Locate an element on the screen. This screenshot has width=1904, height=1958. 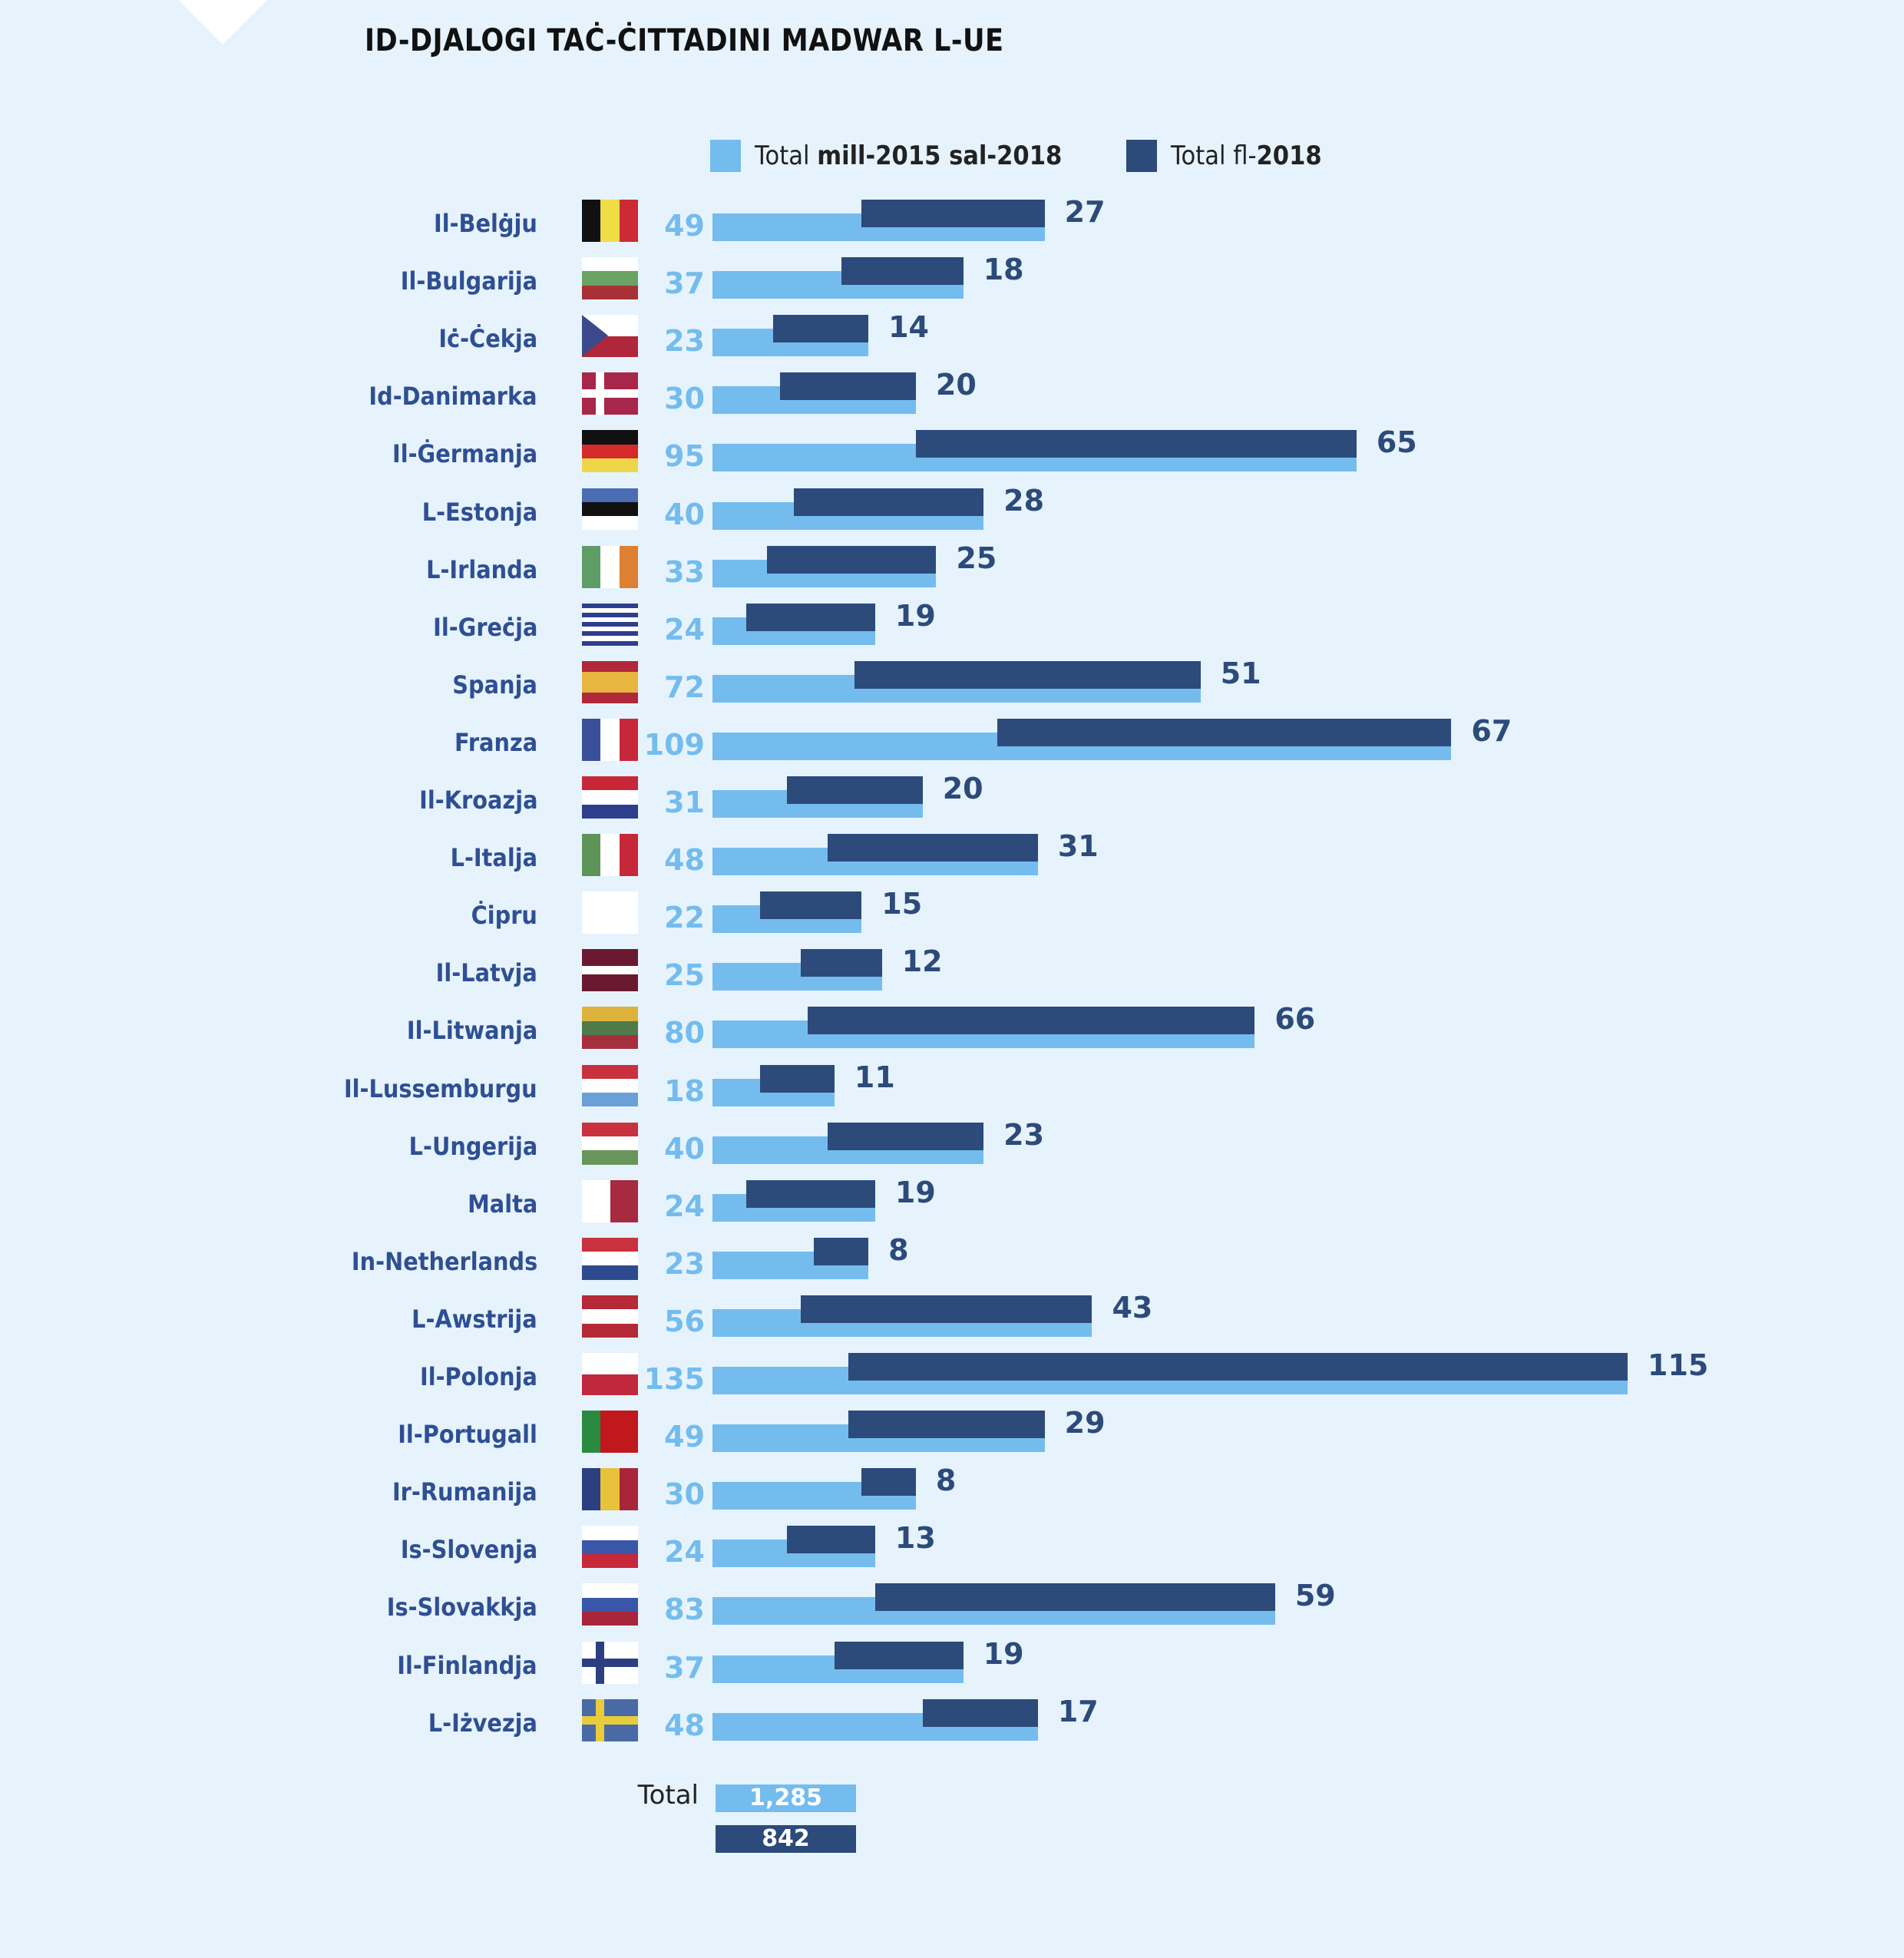
country-label: L-Ungerija is located at coordinates (472, 1146).